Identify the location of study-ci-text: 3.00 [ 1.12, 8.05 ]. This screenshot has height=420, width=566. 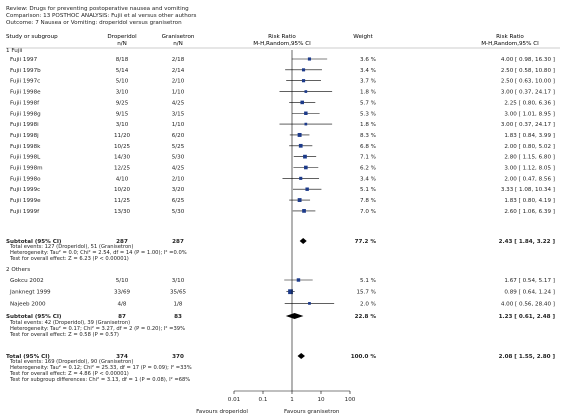
(529, 169).